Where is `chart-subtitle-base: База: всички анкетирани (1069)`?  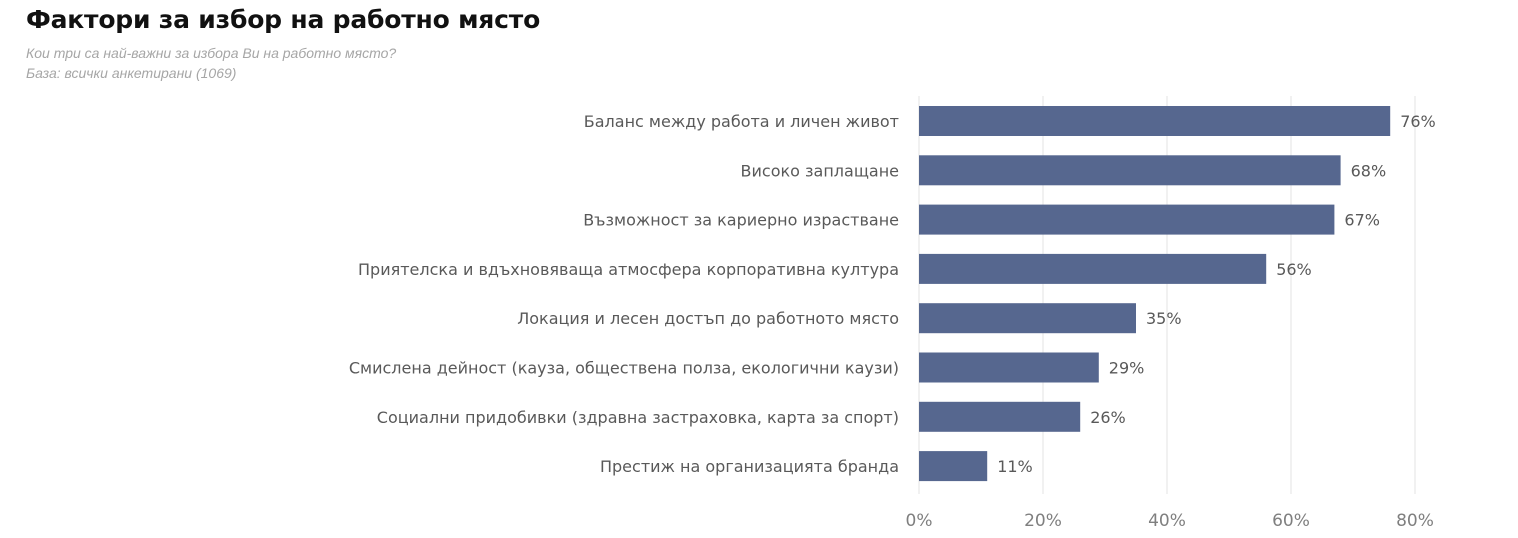 chart-subtitle-base: База: всички анкетирани (1069) is located at coordinates (131, 73).